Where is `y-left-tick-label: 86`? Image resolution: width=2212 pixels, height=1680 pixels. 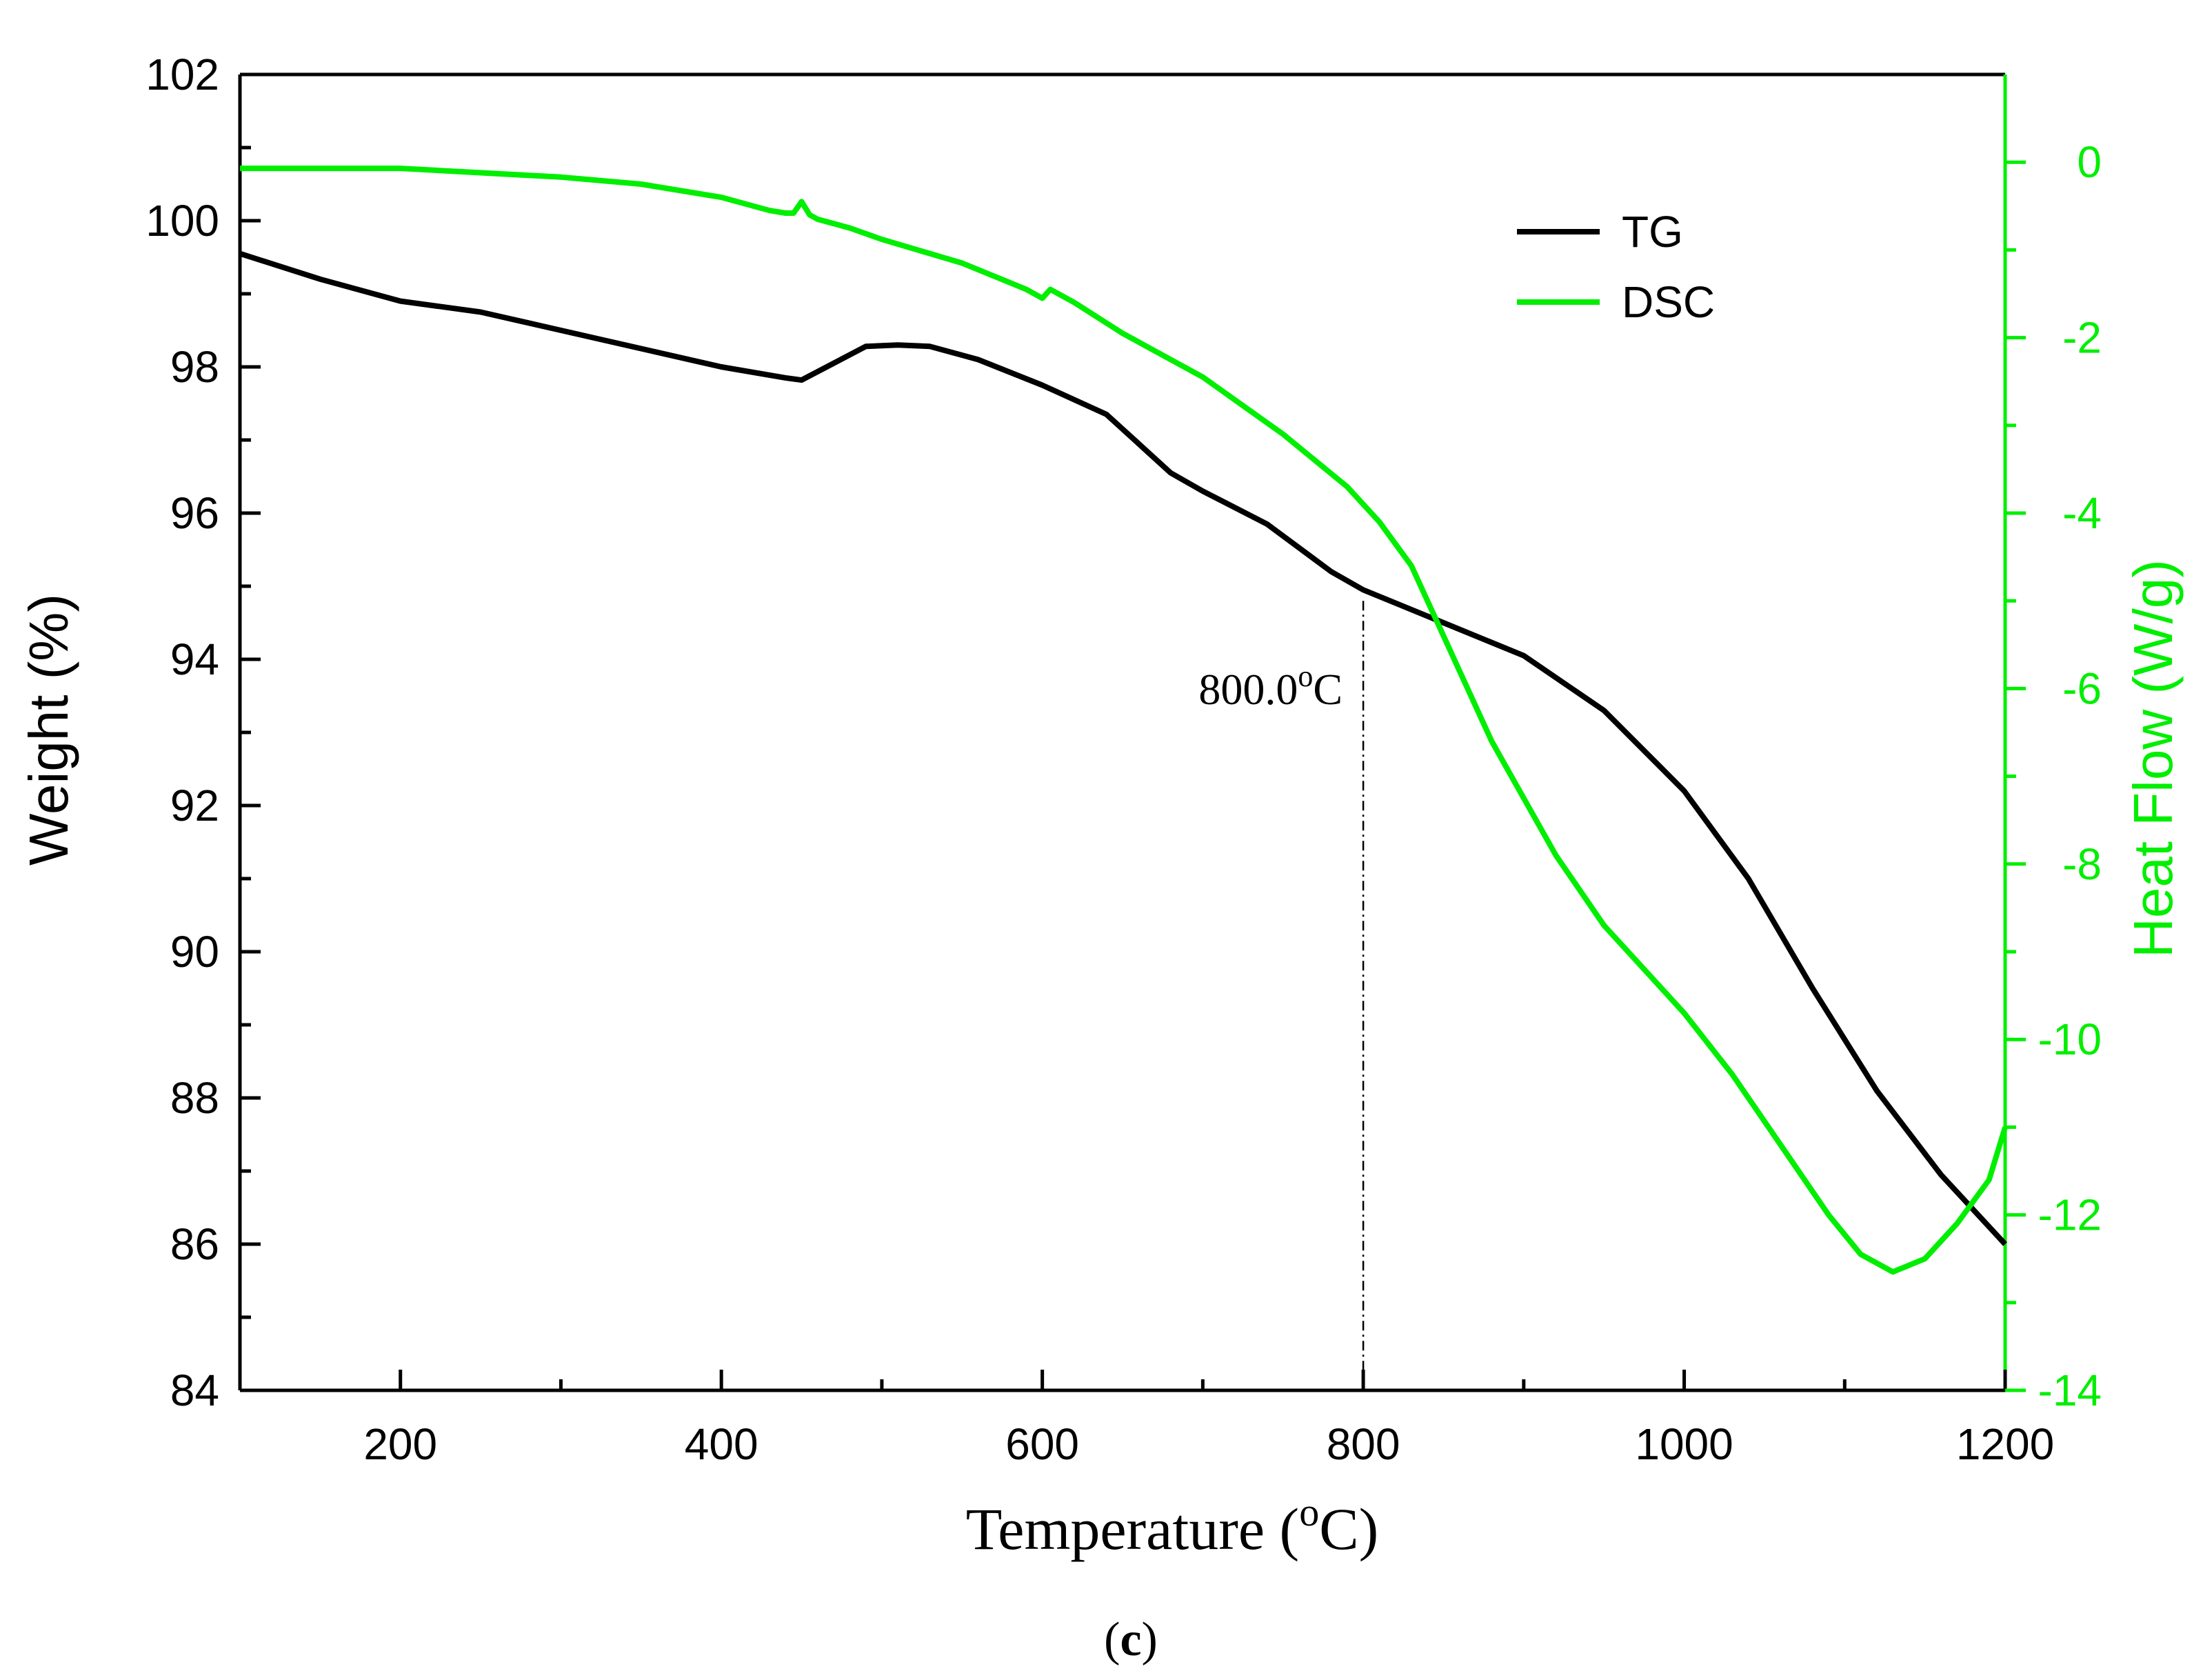
y-left-tick-label: 86 is located at coordinates (194, 1244).